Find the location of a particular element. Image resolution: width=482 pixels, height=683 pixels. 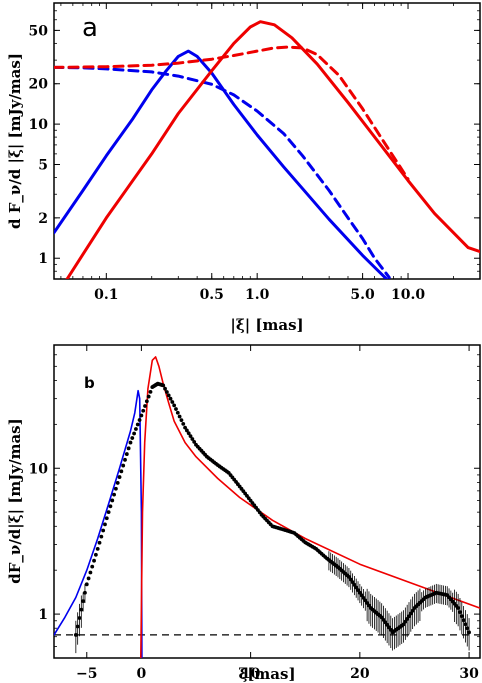

x-axis-label-a: |ξ| [mas] is located at coordinates (266, 325).